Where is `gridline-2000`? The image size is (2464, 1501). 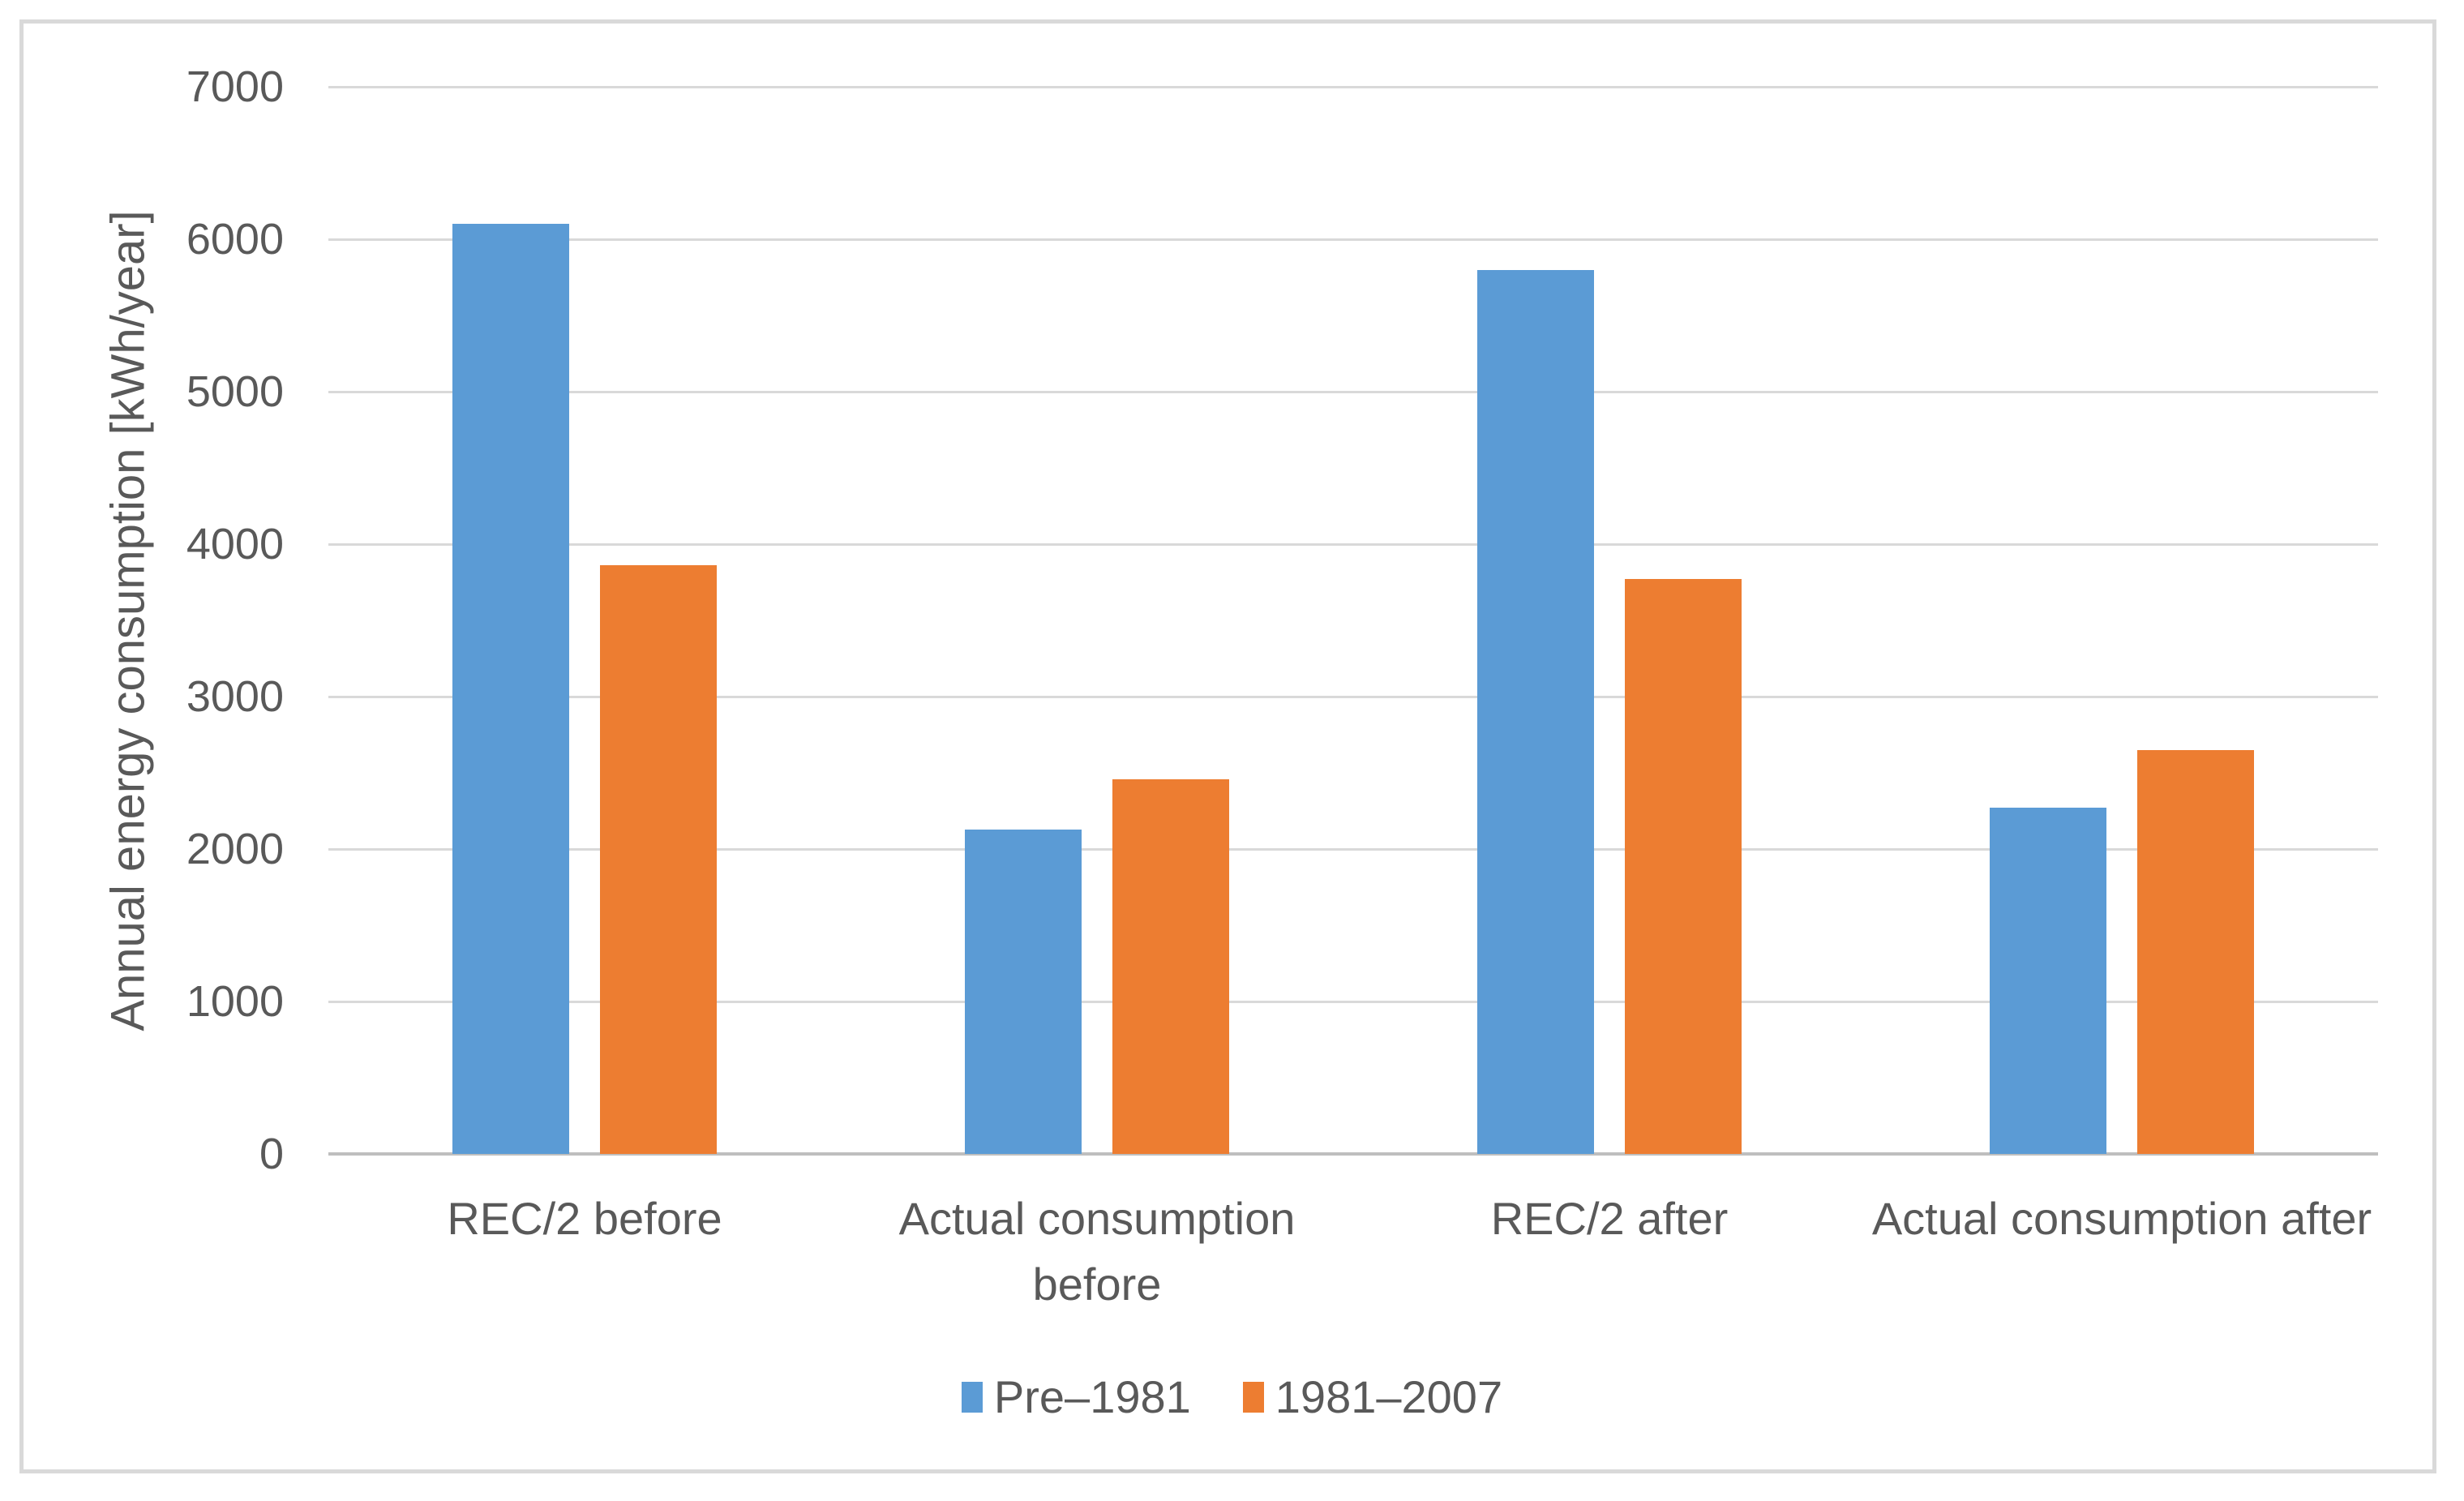
gridline-2000 is located at coordinates (1353, 849).